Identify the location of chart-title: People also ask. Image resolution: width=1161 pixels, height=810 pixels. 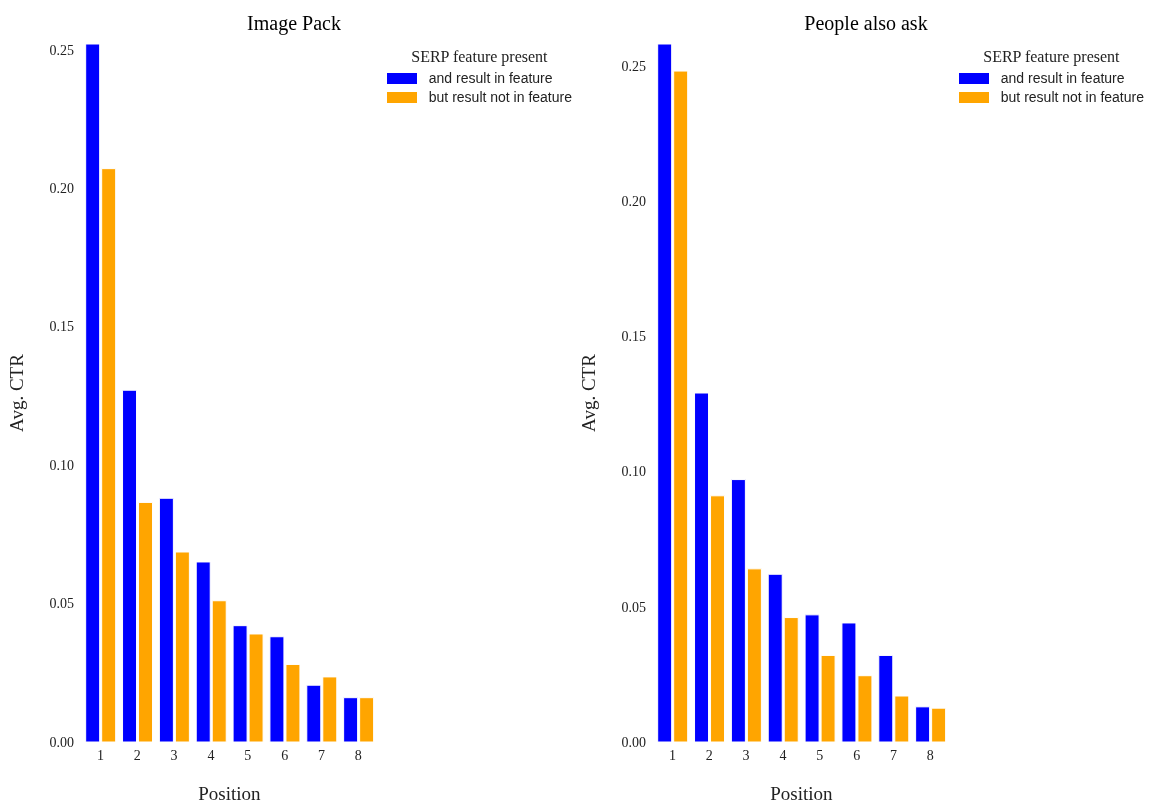
(866, 23).